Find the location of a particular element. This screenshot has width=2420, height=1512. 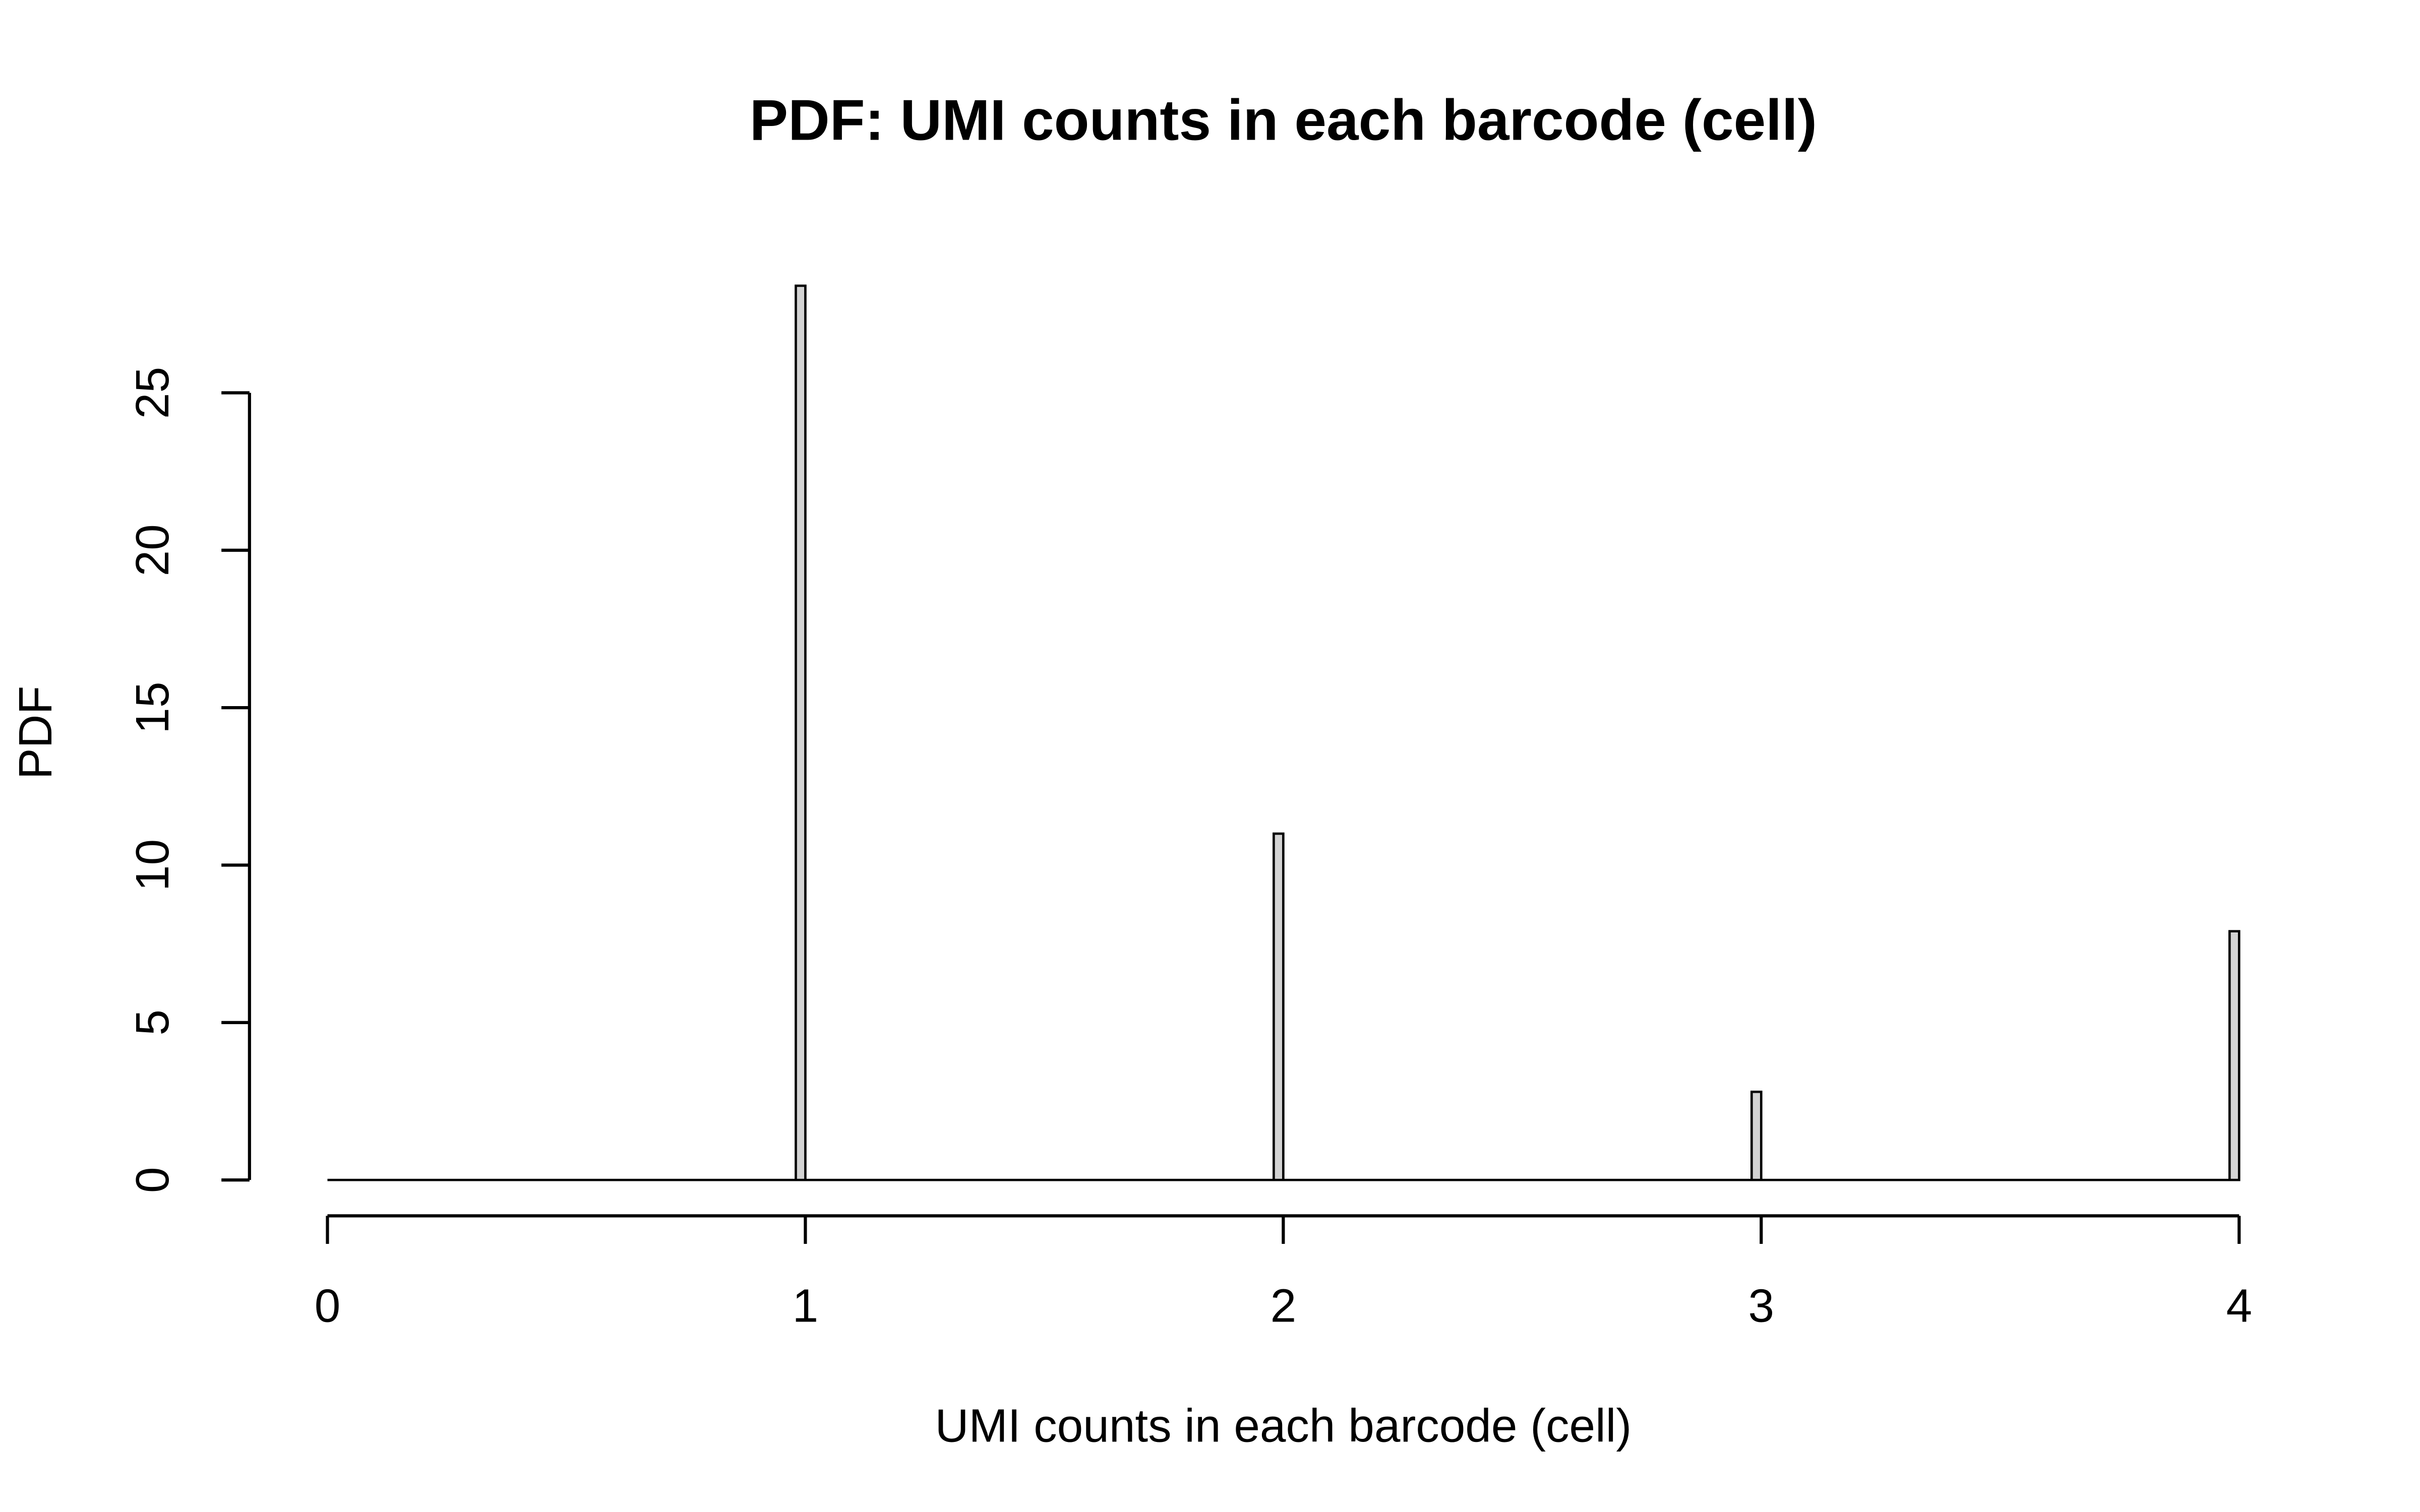

x-tick-label: 2 is located at coordinates (1283, 1305).